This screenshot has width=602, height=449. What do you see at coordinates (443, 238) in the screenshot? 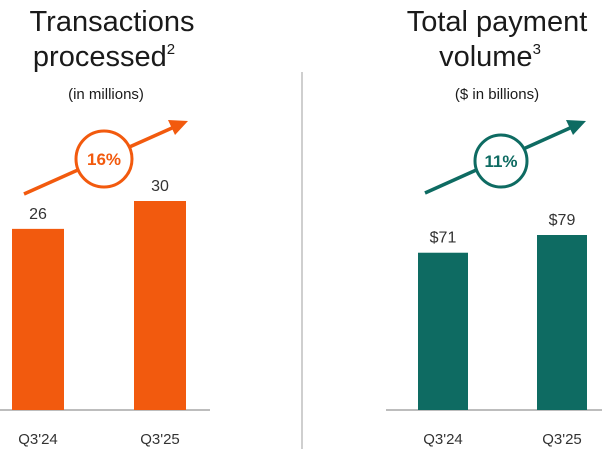
I see `bar-value-label: $71` at bounding box center [443, 238].